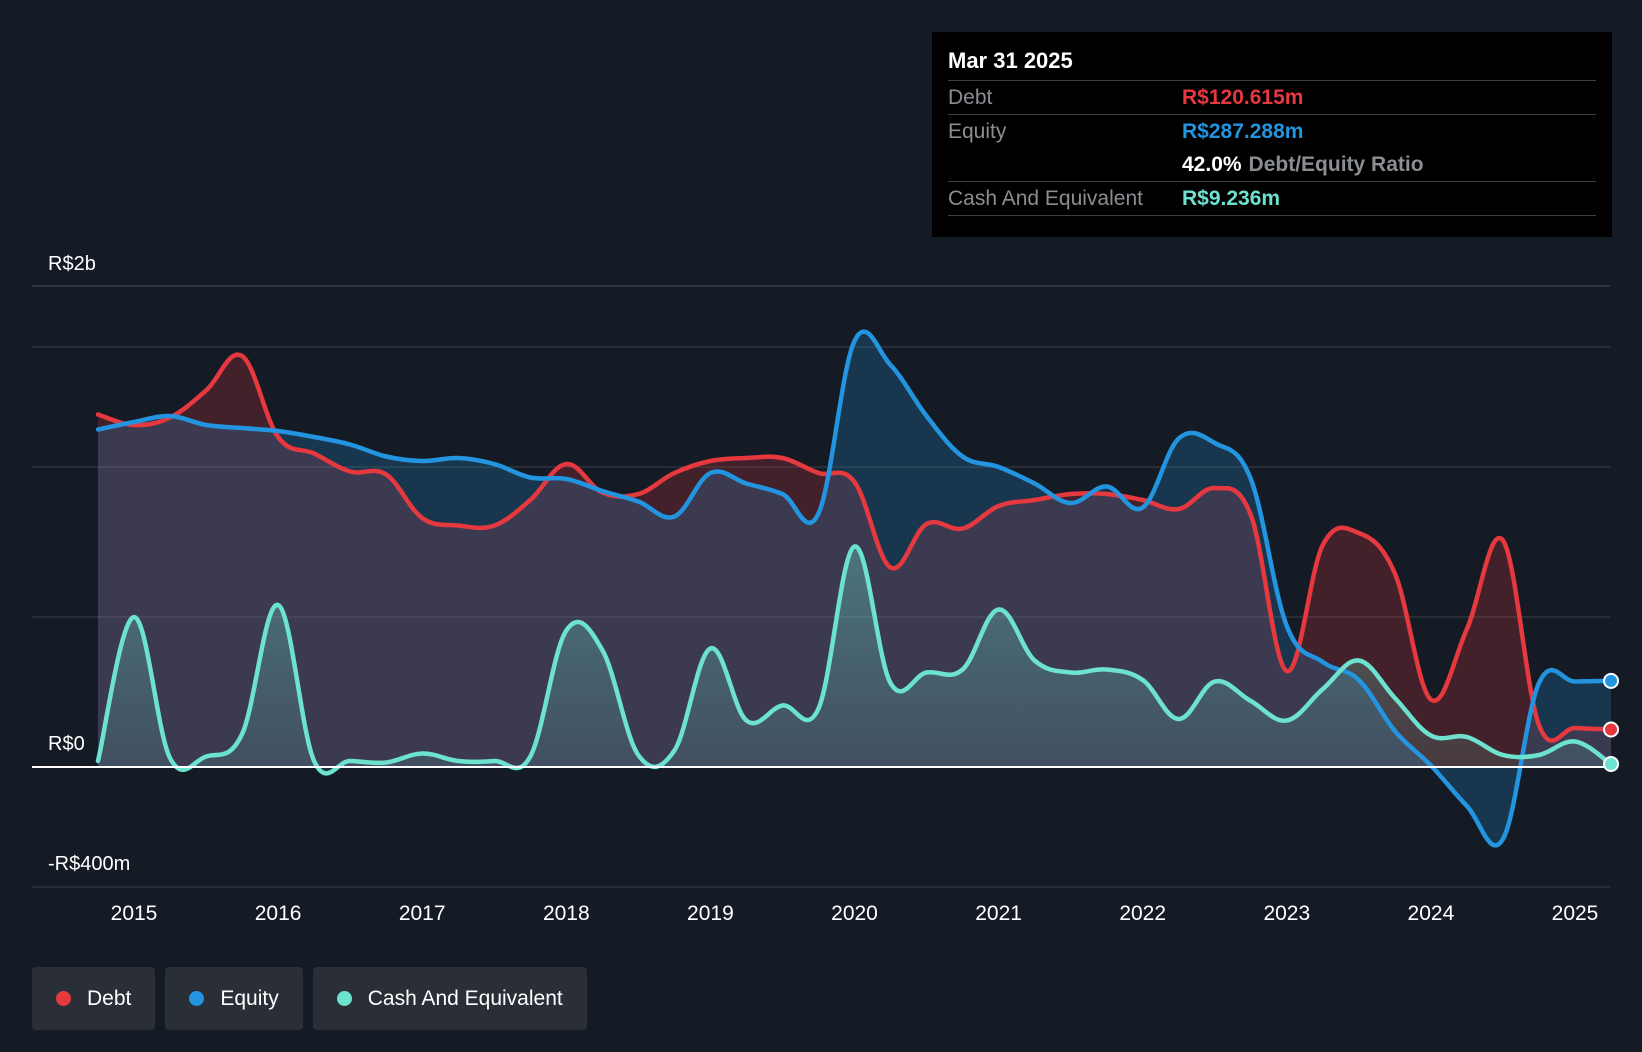 Image resolution: width=1642 pixels, height=1052 pixels. Describe the element at coordinates (970, 97) in the screenshot. I see `tooltip-debt-label: Debt` at that location.